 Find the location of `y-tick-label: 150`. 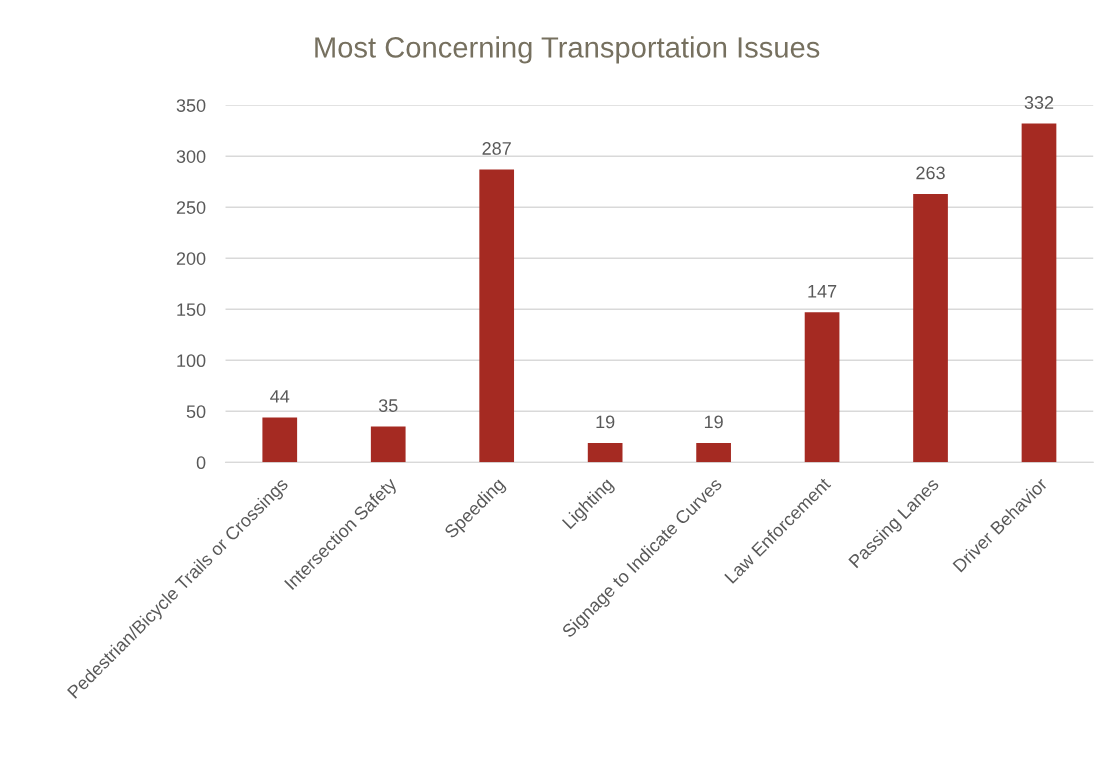

y-tick-label: 150 is located at coordinates (191, 309).